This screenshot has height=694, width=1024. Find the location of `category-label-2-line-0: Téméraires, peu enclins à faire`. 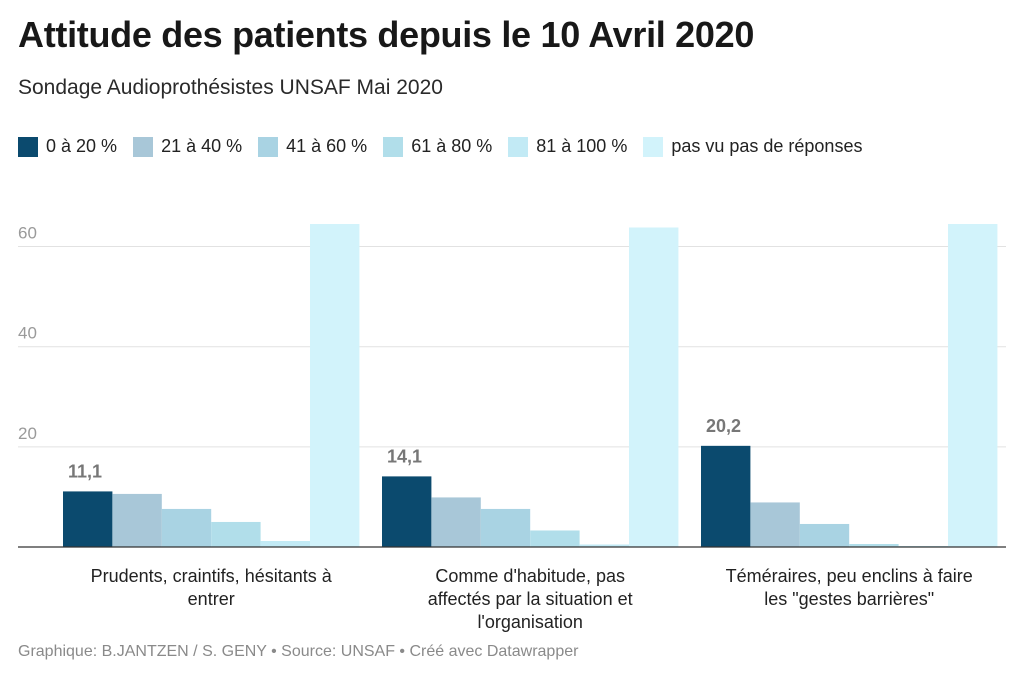

category-label-2-line-0: Téméraires, peu enclins à faire is located at coordinates (849, 576).